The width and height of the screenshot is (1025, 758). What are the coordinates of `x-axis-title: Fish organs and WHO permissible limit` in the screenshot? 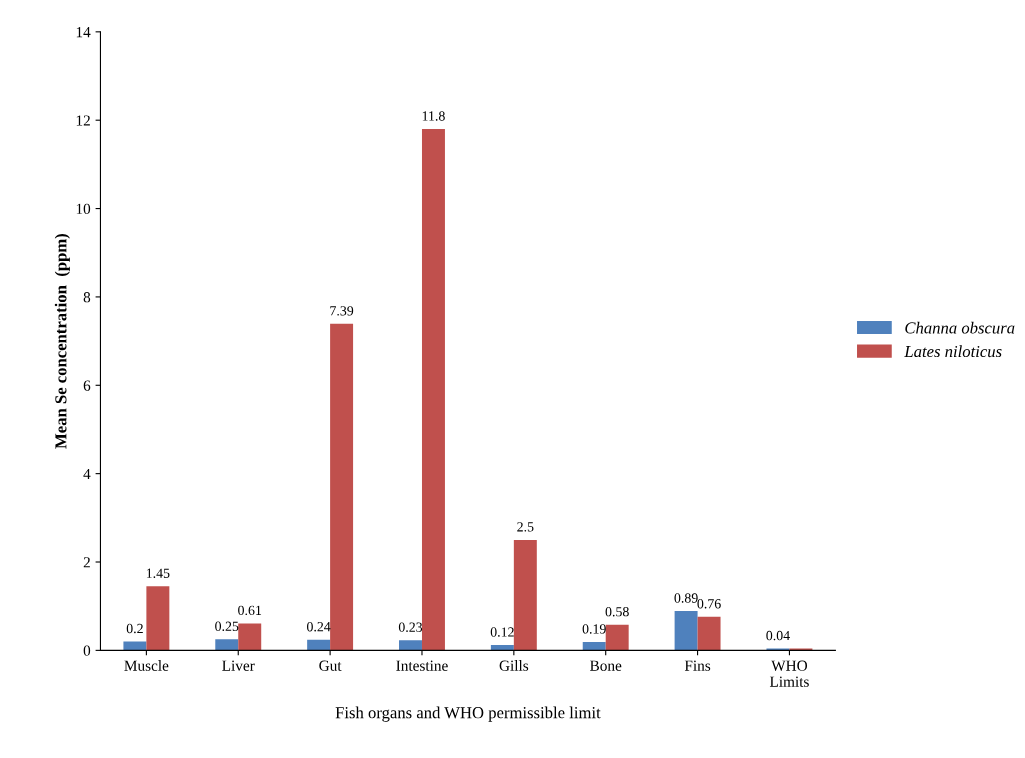 It's located at (468, 714).